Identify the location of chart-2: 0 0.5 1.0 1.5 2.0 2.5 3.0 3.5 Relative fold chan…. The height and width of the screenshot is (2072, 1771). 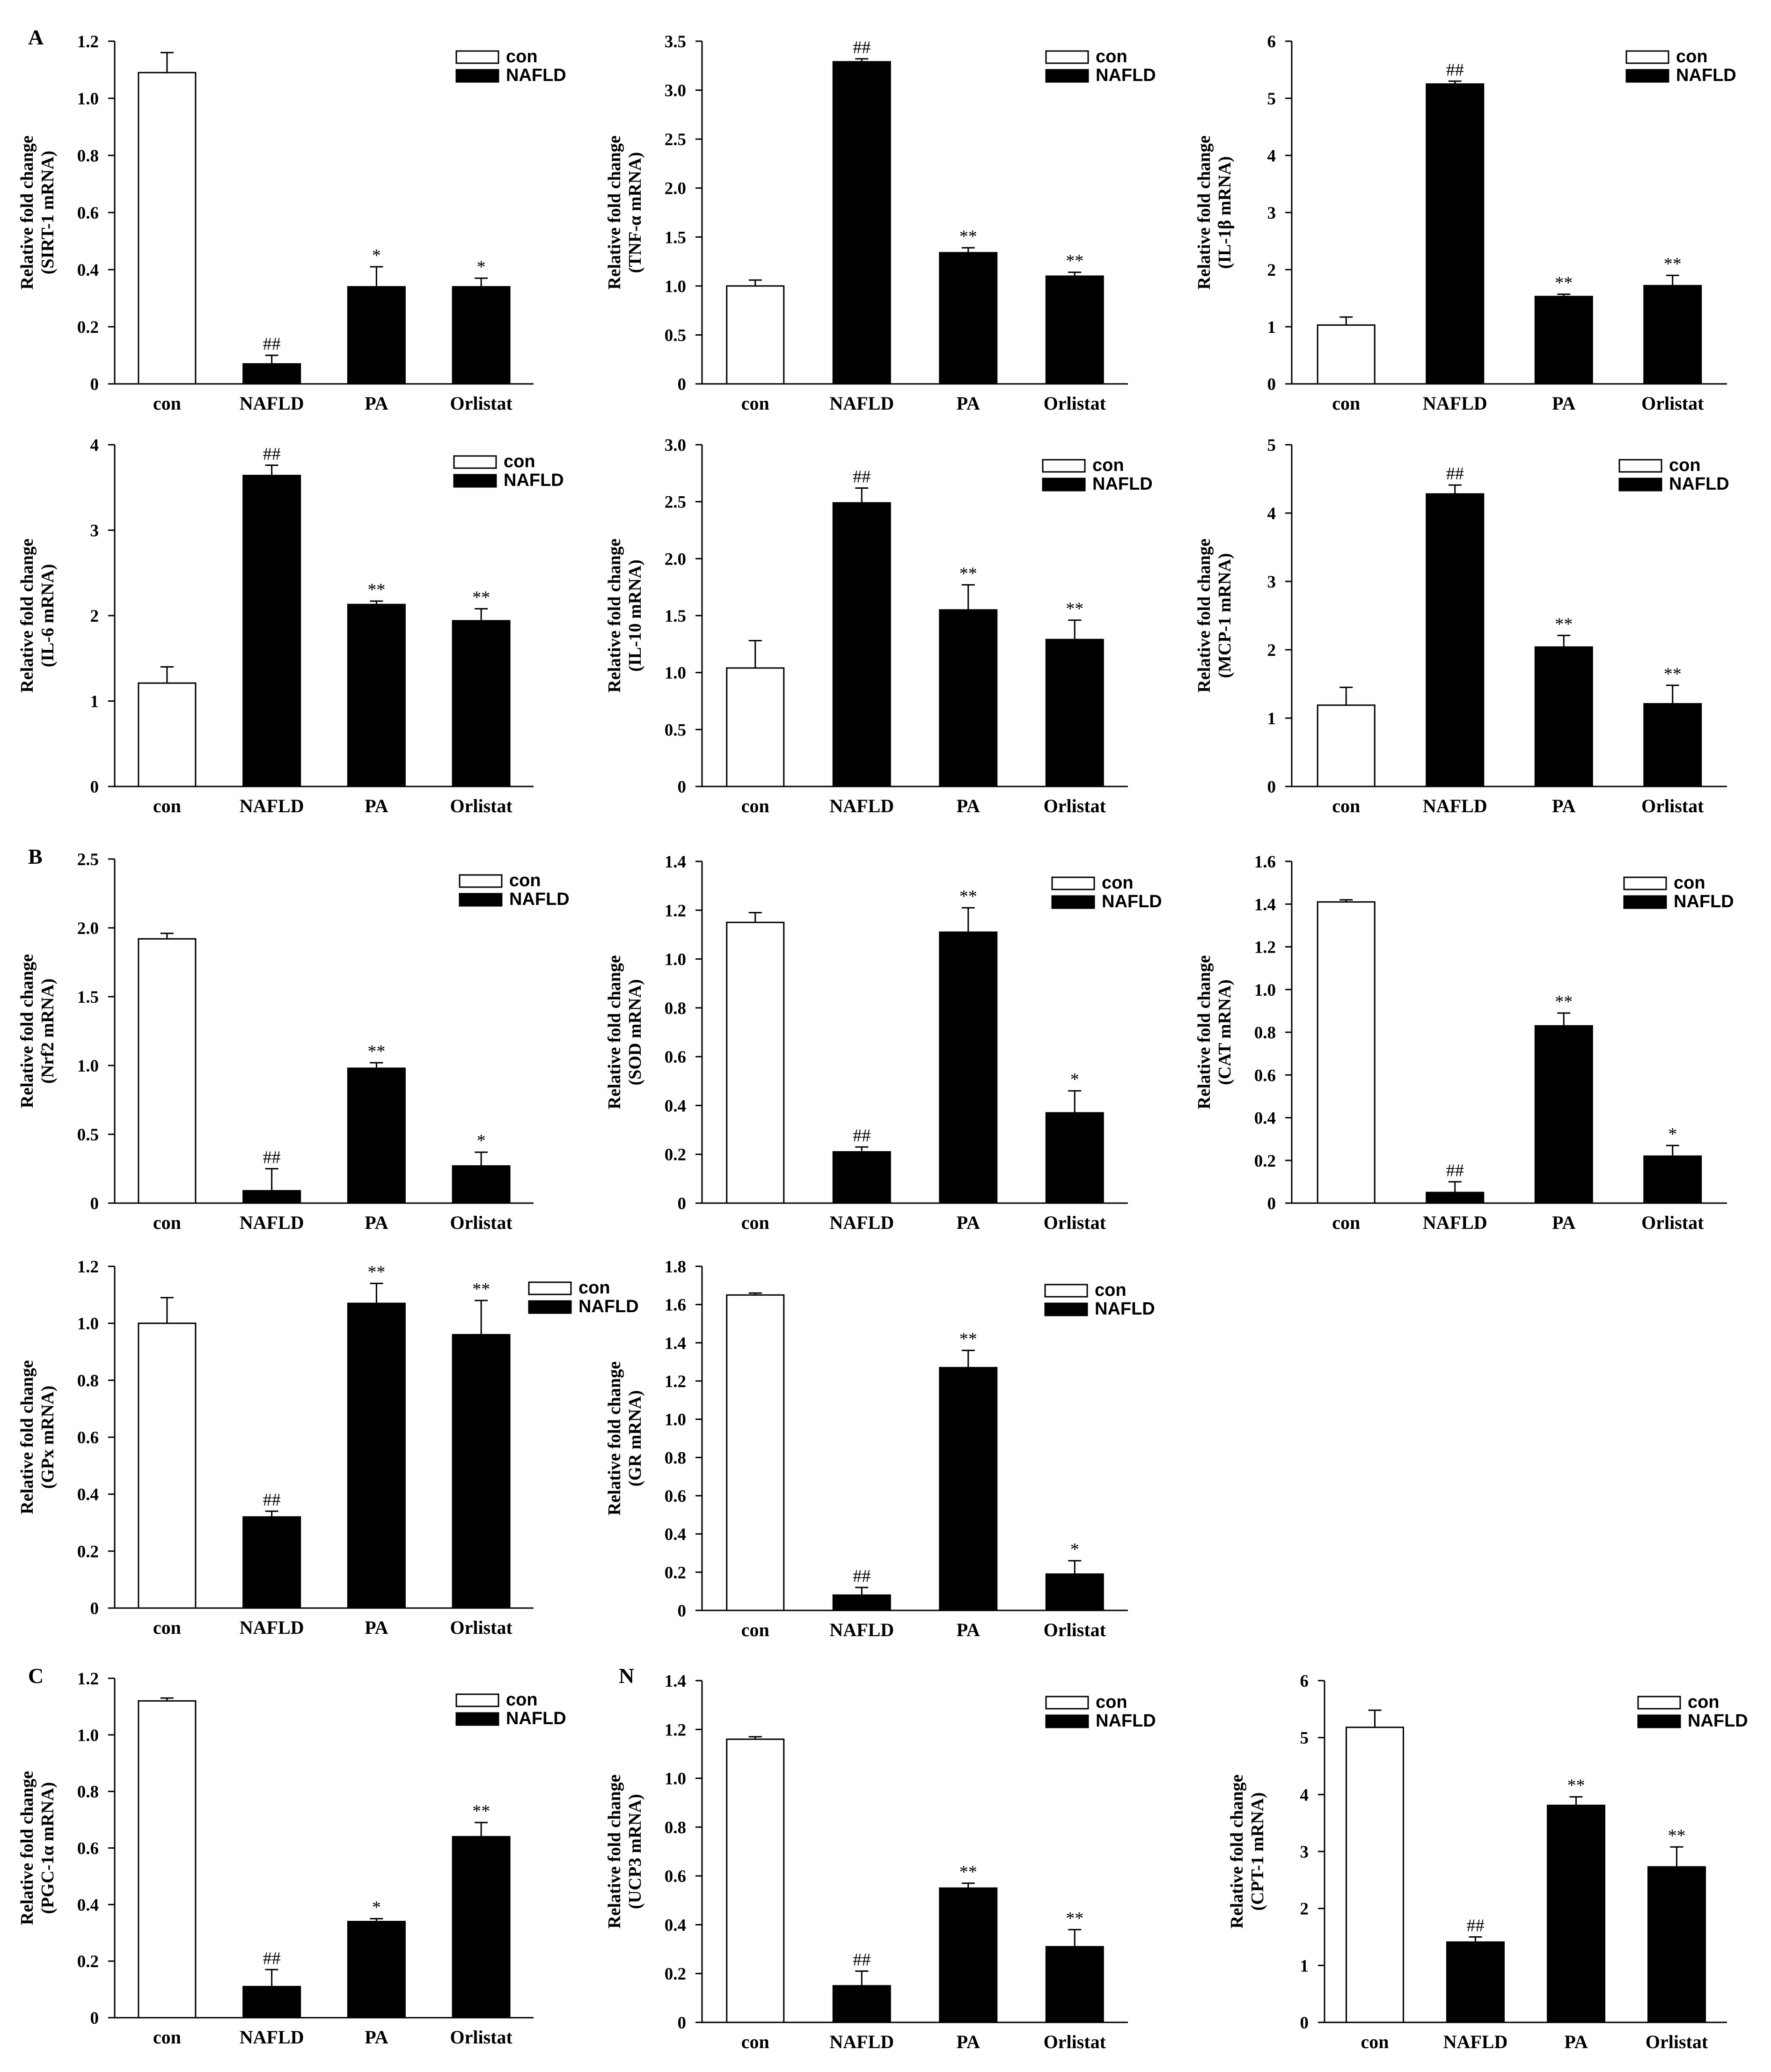
(880, 223).